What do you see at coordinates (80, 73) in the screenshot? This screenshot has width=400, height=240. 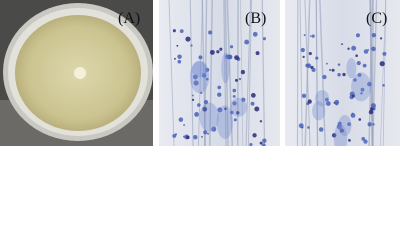 I see `colony` at bounding box center [80, 73].